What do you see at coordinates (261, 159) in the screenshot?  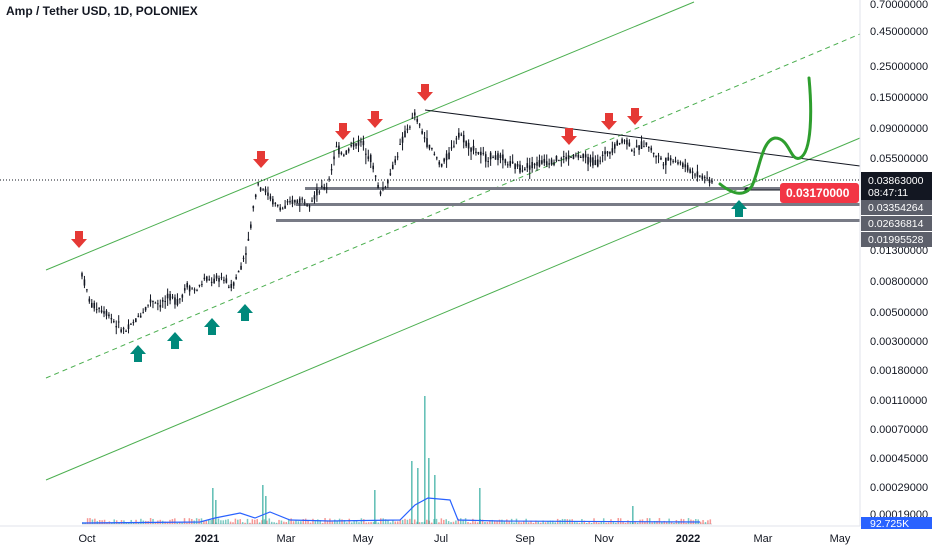 I see `sell-arrow` at bounding box center [261, 159].